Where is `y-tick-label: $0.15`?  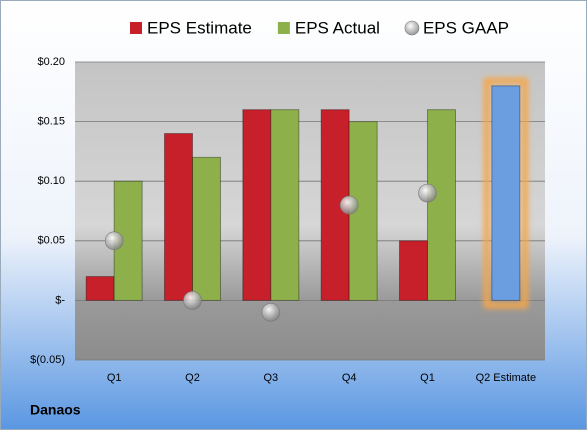 y-tick-label: $0.15 is located at coordinates (51, 122).